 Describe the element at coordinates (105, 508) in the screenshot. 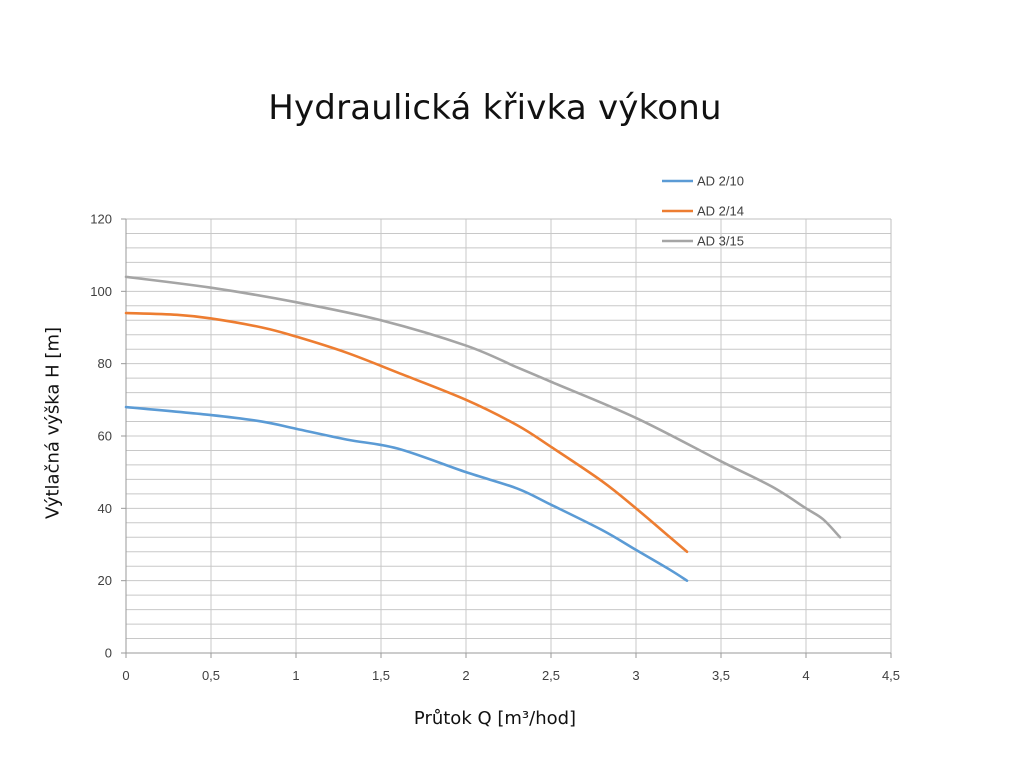

I see `y-tick-label: 40` at that location.